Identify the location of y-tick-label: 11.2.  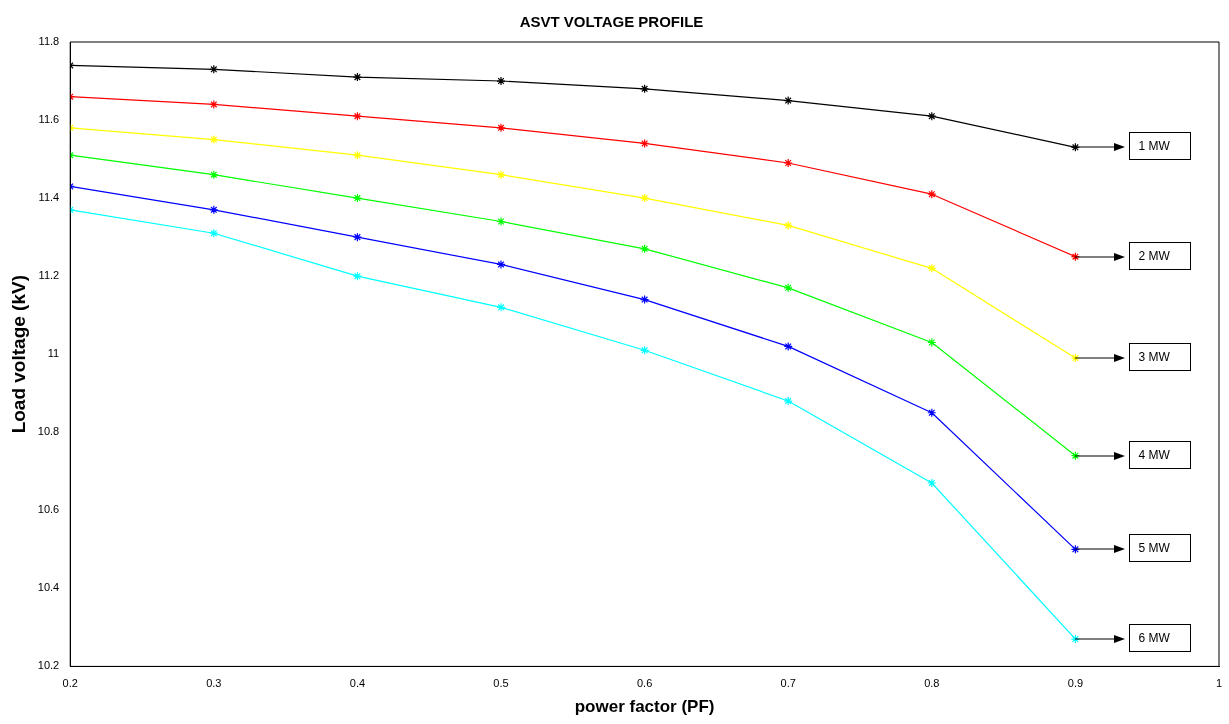
(49, 275).